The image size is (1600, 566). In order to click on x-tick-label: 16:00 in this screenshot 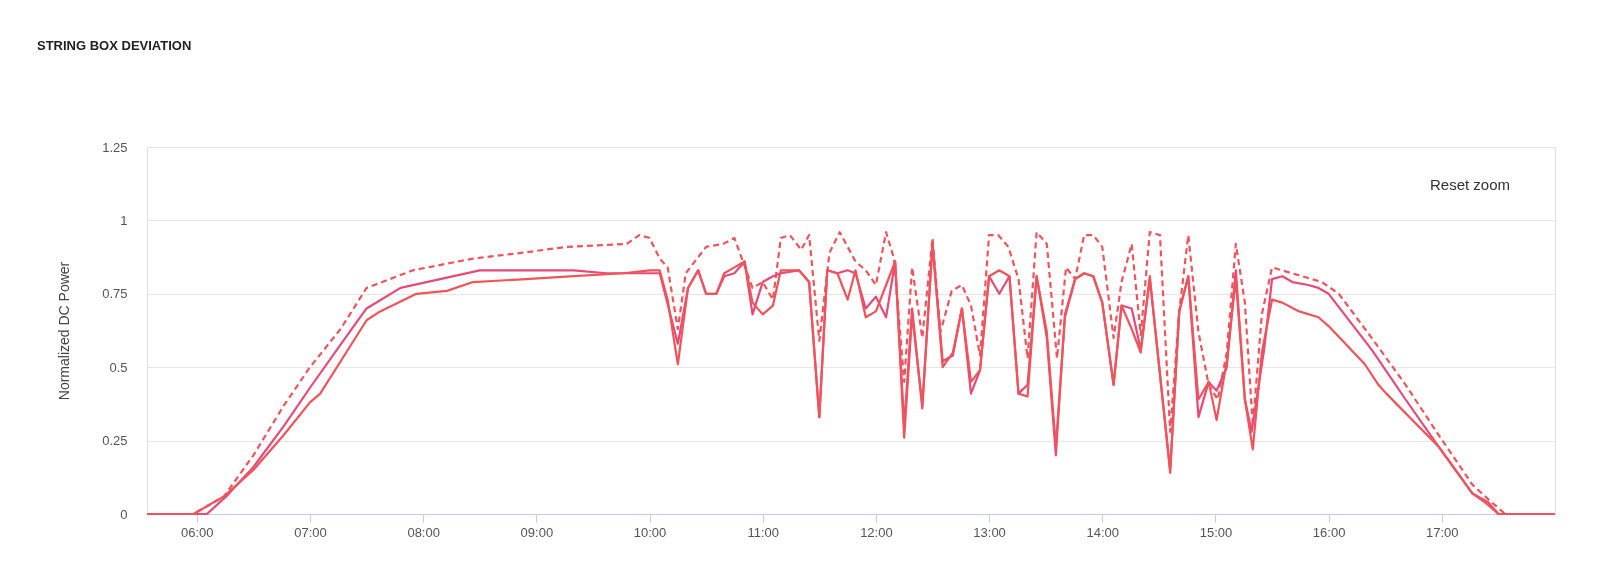, I will do `click(1329, 532)`.